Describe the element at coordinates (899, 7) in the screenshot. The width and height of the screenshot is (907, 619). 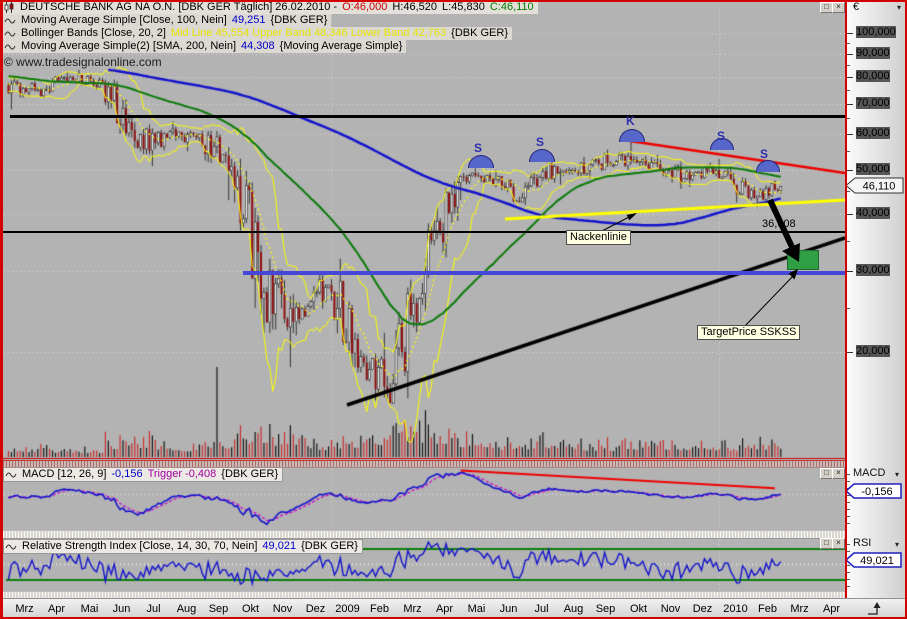
I see `axis-dropdown-icon: ▾` at that location.